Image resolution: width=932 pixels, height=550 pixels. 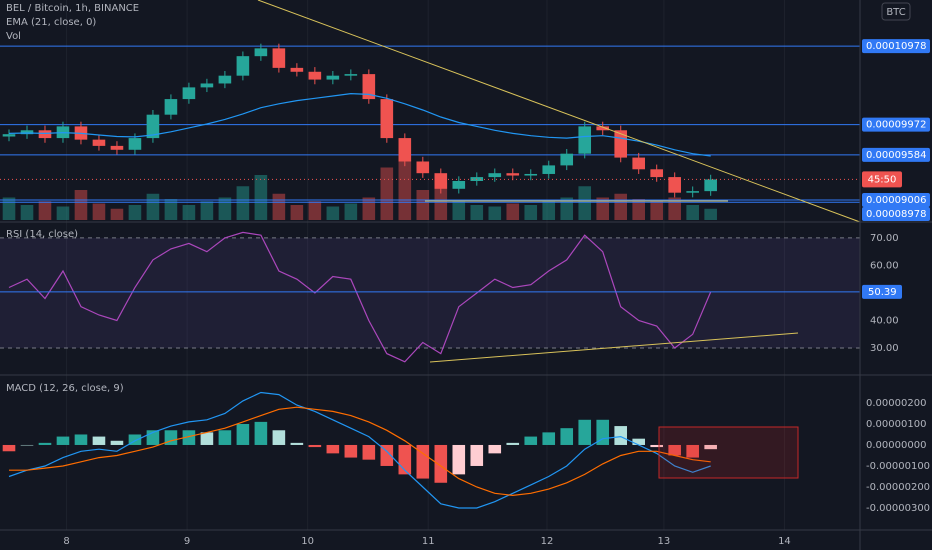 I want to click on x-tick-label: 8, so click(x=66, y=541).